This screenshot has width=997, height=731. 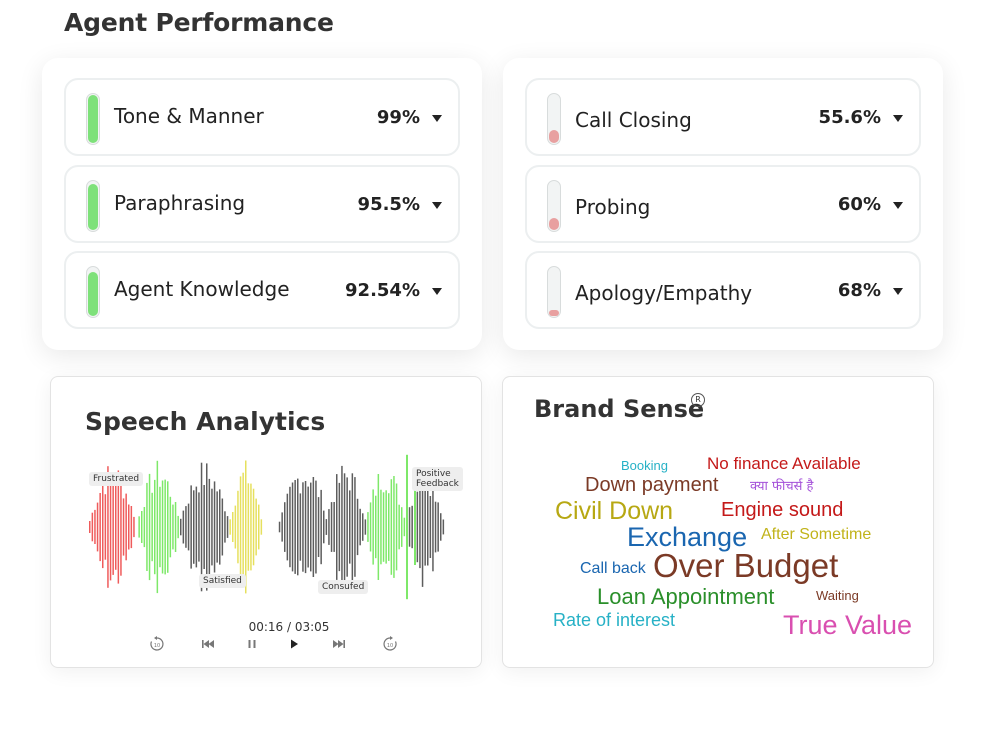 What do you see at coordinates (339, 644) in the screenshot?
I see `skip-forward-icon` at bounding box center [339, 644].